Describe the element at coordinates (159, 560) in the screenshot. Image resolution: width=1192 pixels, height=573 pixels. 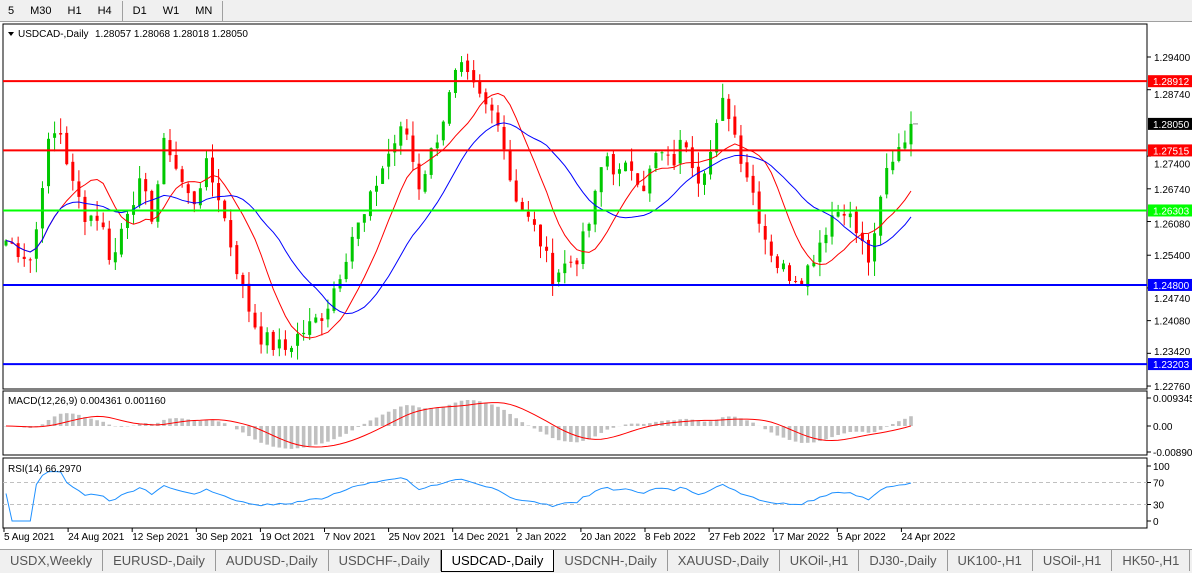
I see `tab-eurusd-daily: EURUSD-,Daily` at that location.